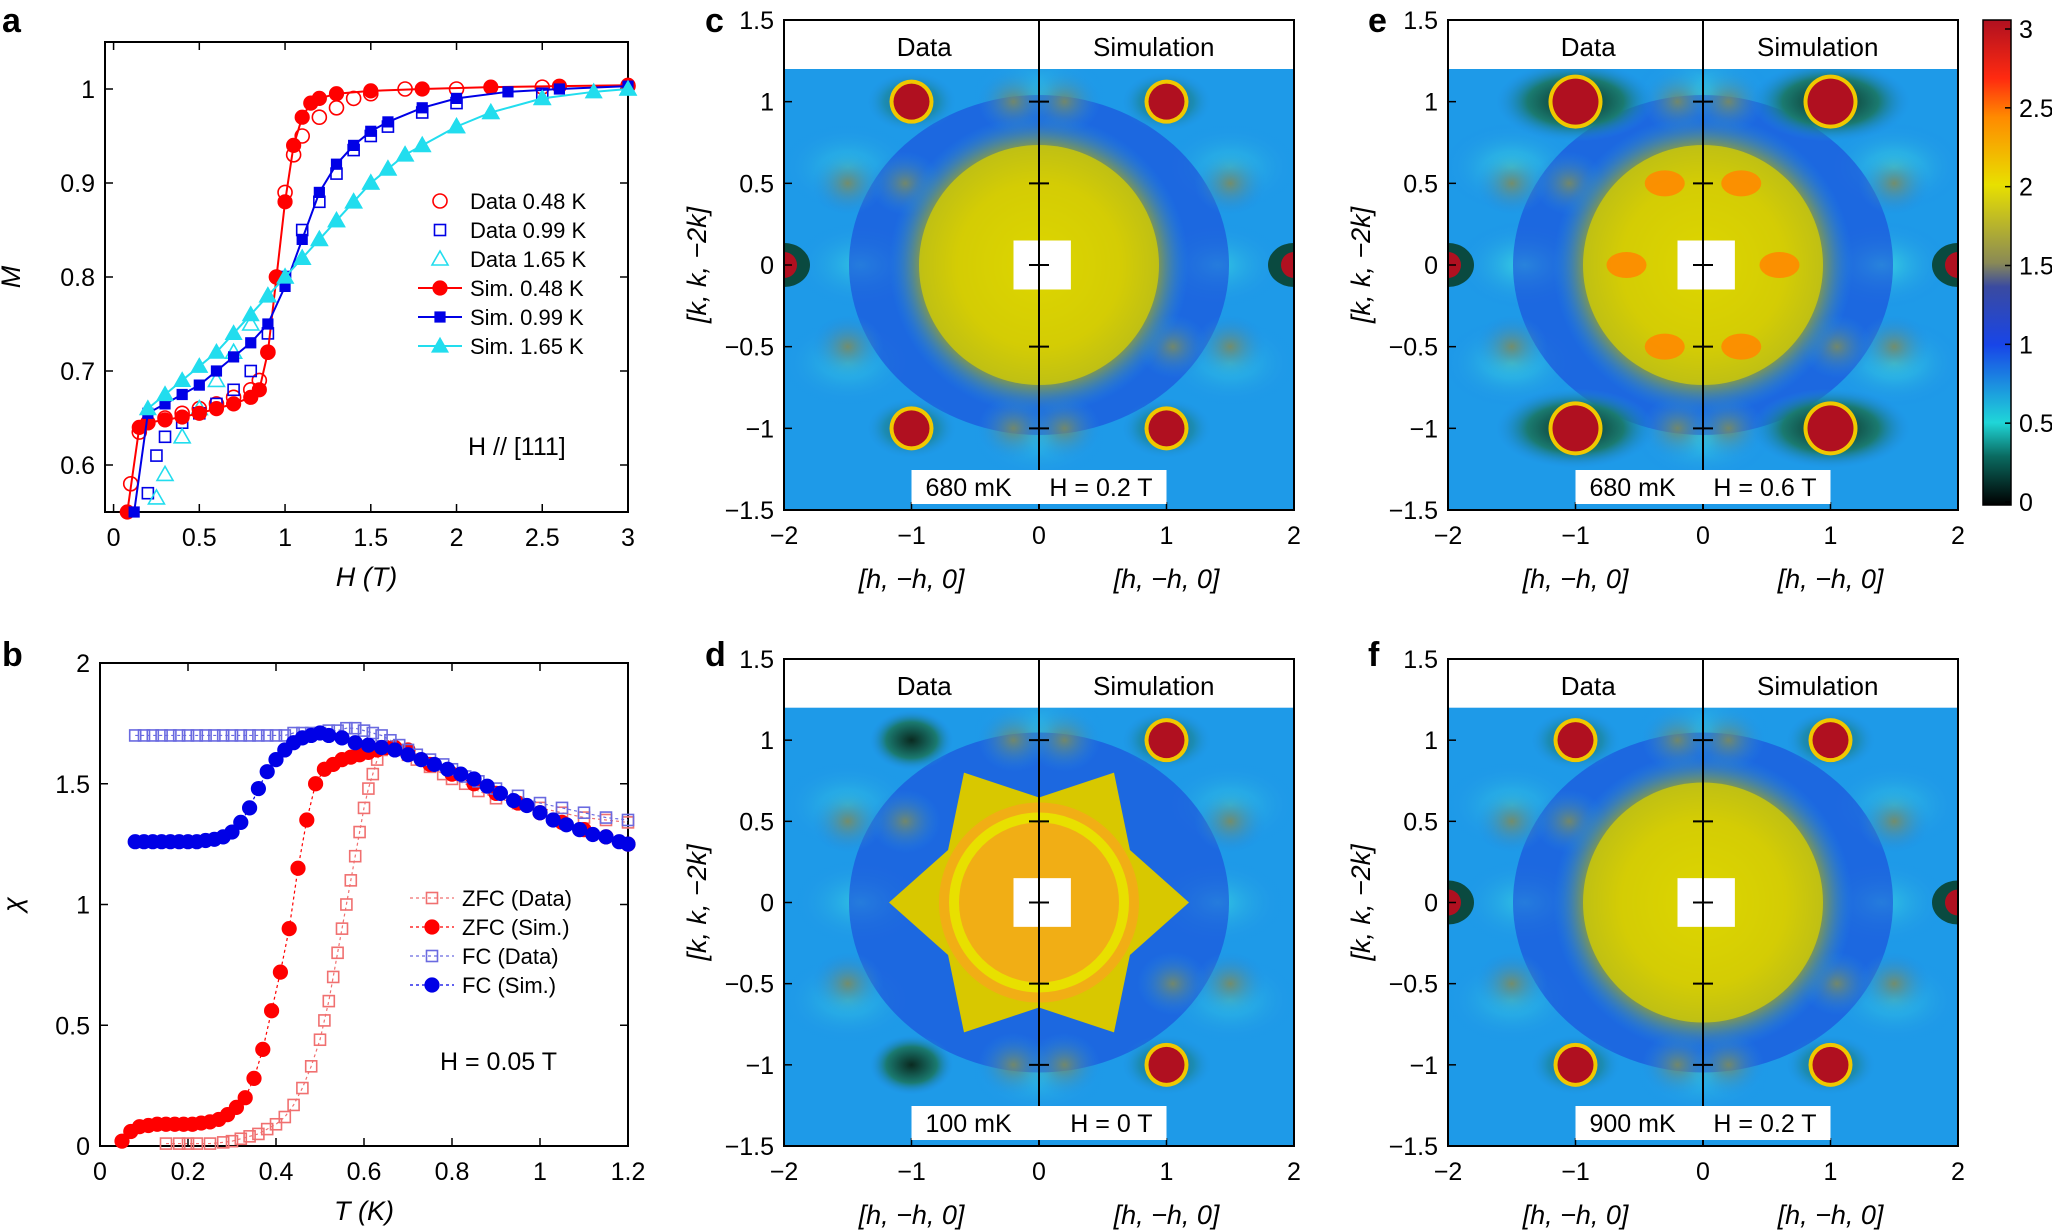 The height and width of the screenshot is (1232, 2052). Describe the element at coordinates (83, 664) in the screenshot. I see `y-tick-label: 2` at that location.